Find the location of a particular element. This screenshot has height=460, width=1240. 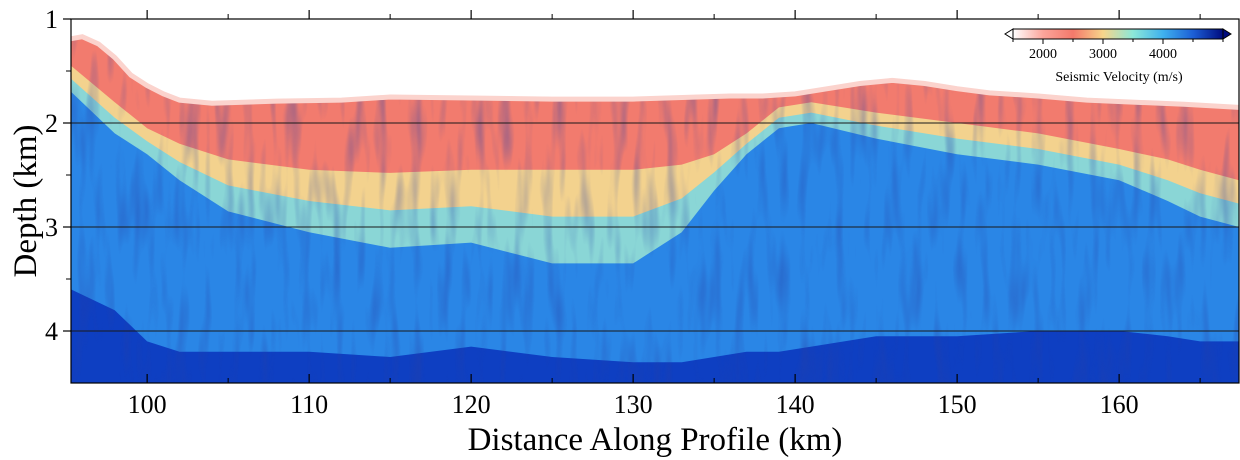

colorbar-tick-label-2000: 2000 is located at coordinates (1043, 54).